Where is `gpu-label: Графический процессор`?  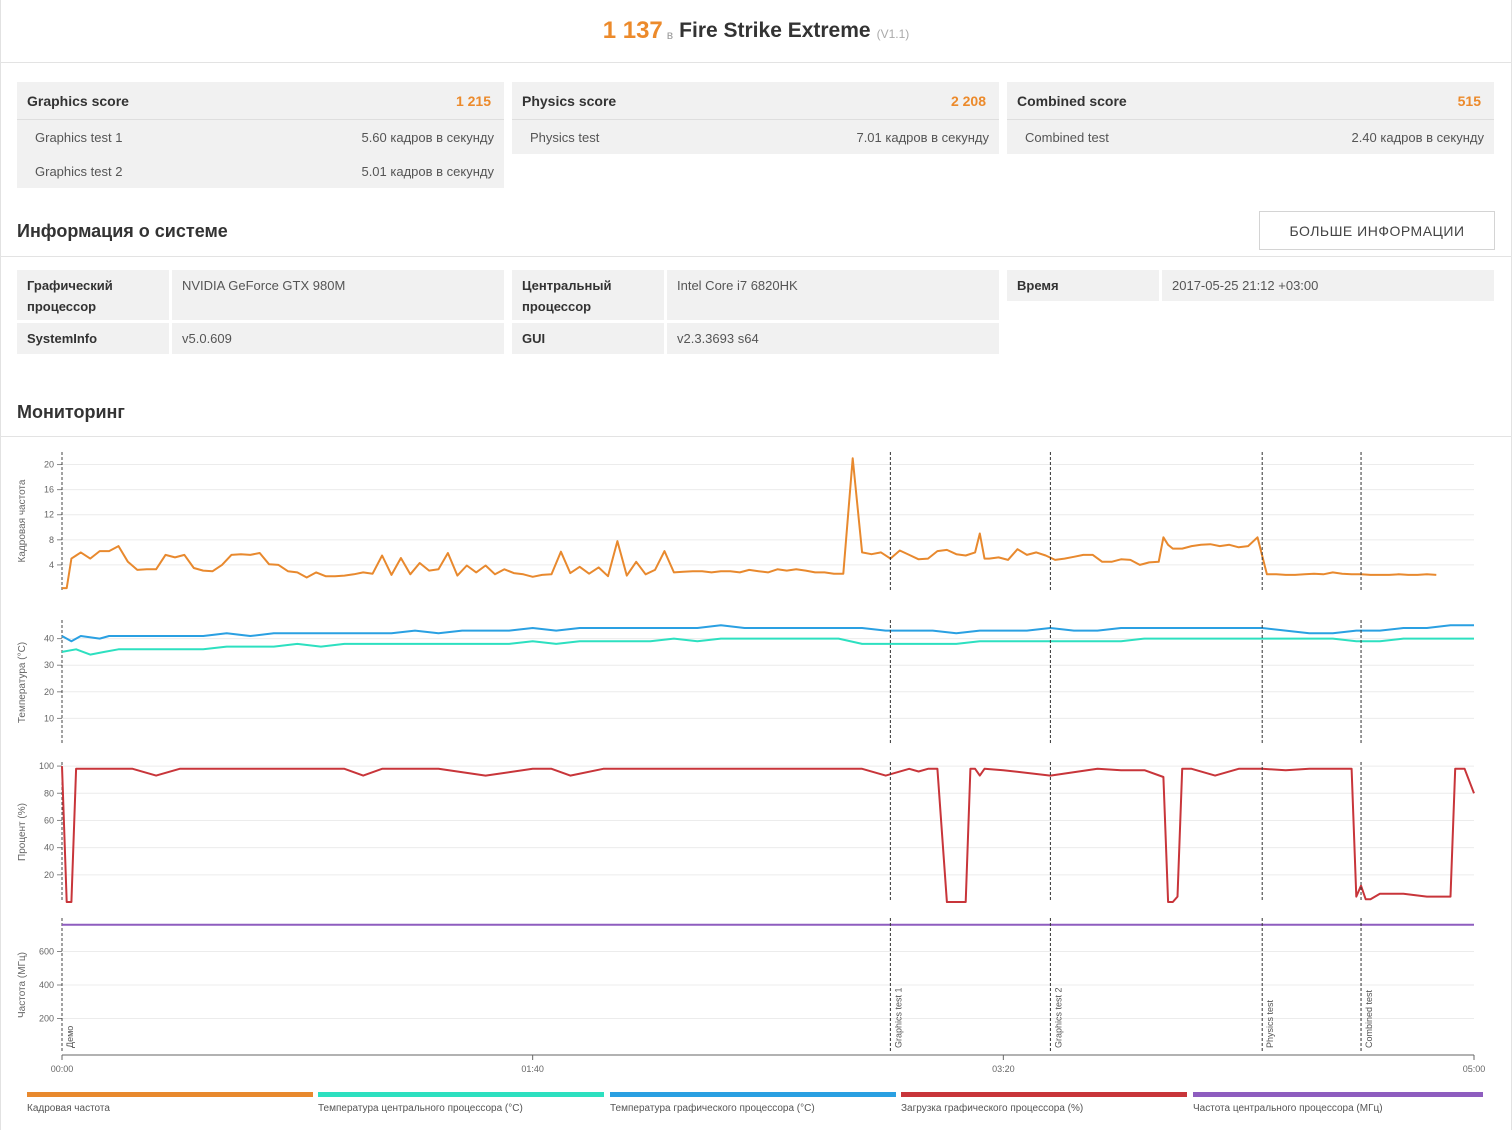
gpu-label: Графический процессор is located at coordinates (70, 296).